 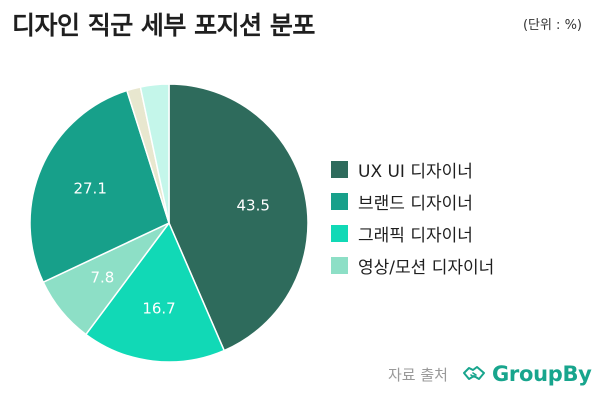 What do you see at coordinates (102, 277) in the screenshot?
I see `data-label-2: 7.8` at bounding box center [102, 277].